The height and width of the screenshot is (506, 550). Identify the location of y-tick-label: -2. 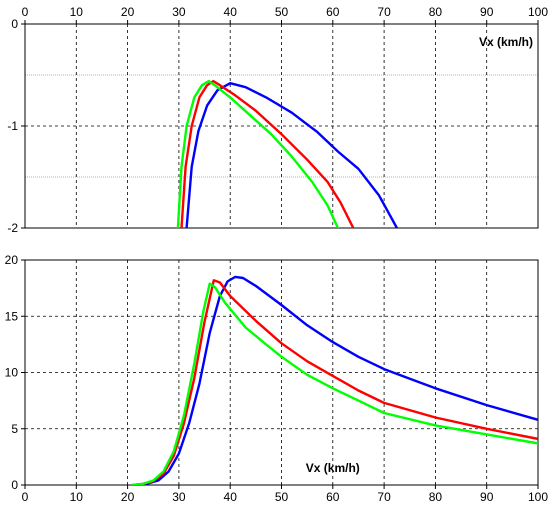
(12, 228).